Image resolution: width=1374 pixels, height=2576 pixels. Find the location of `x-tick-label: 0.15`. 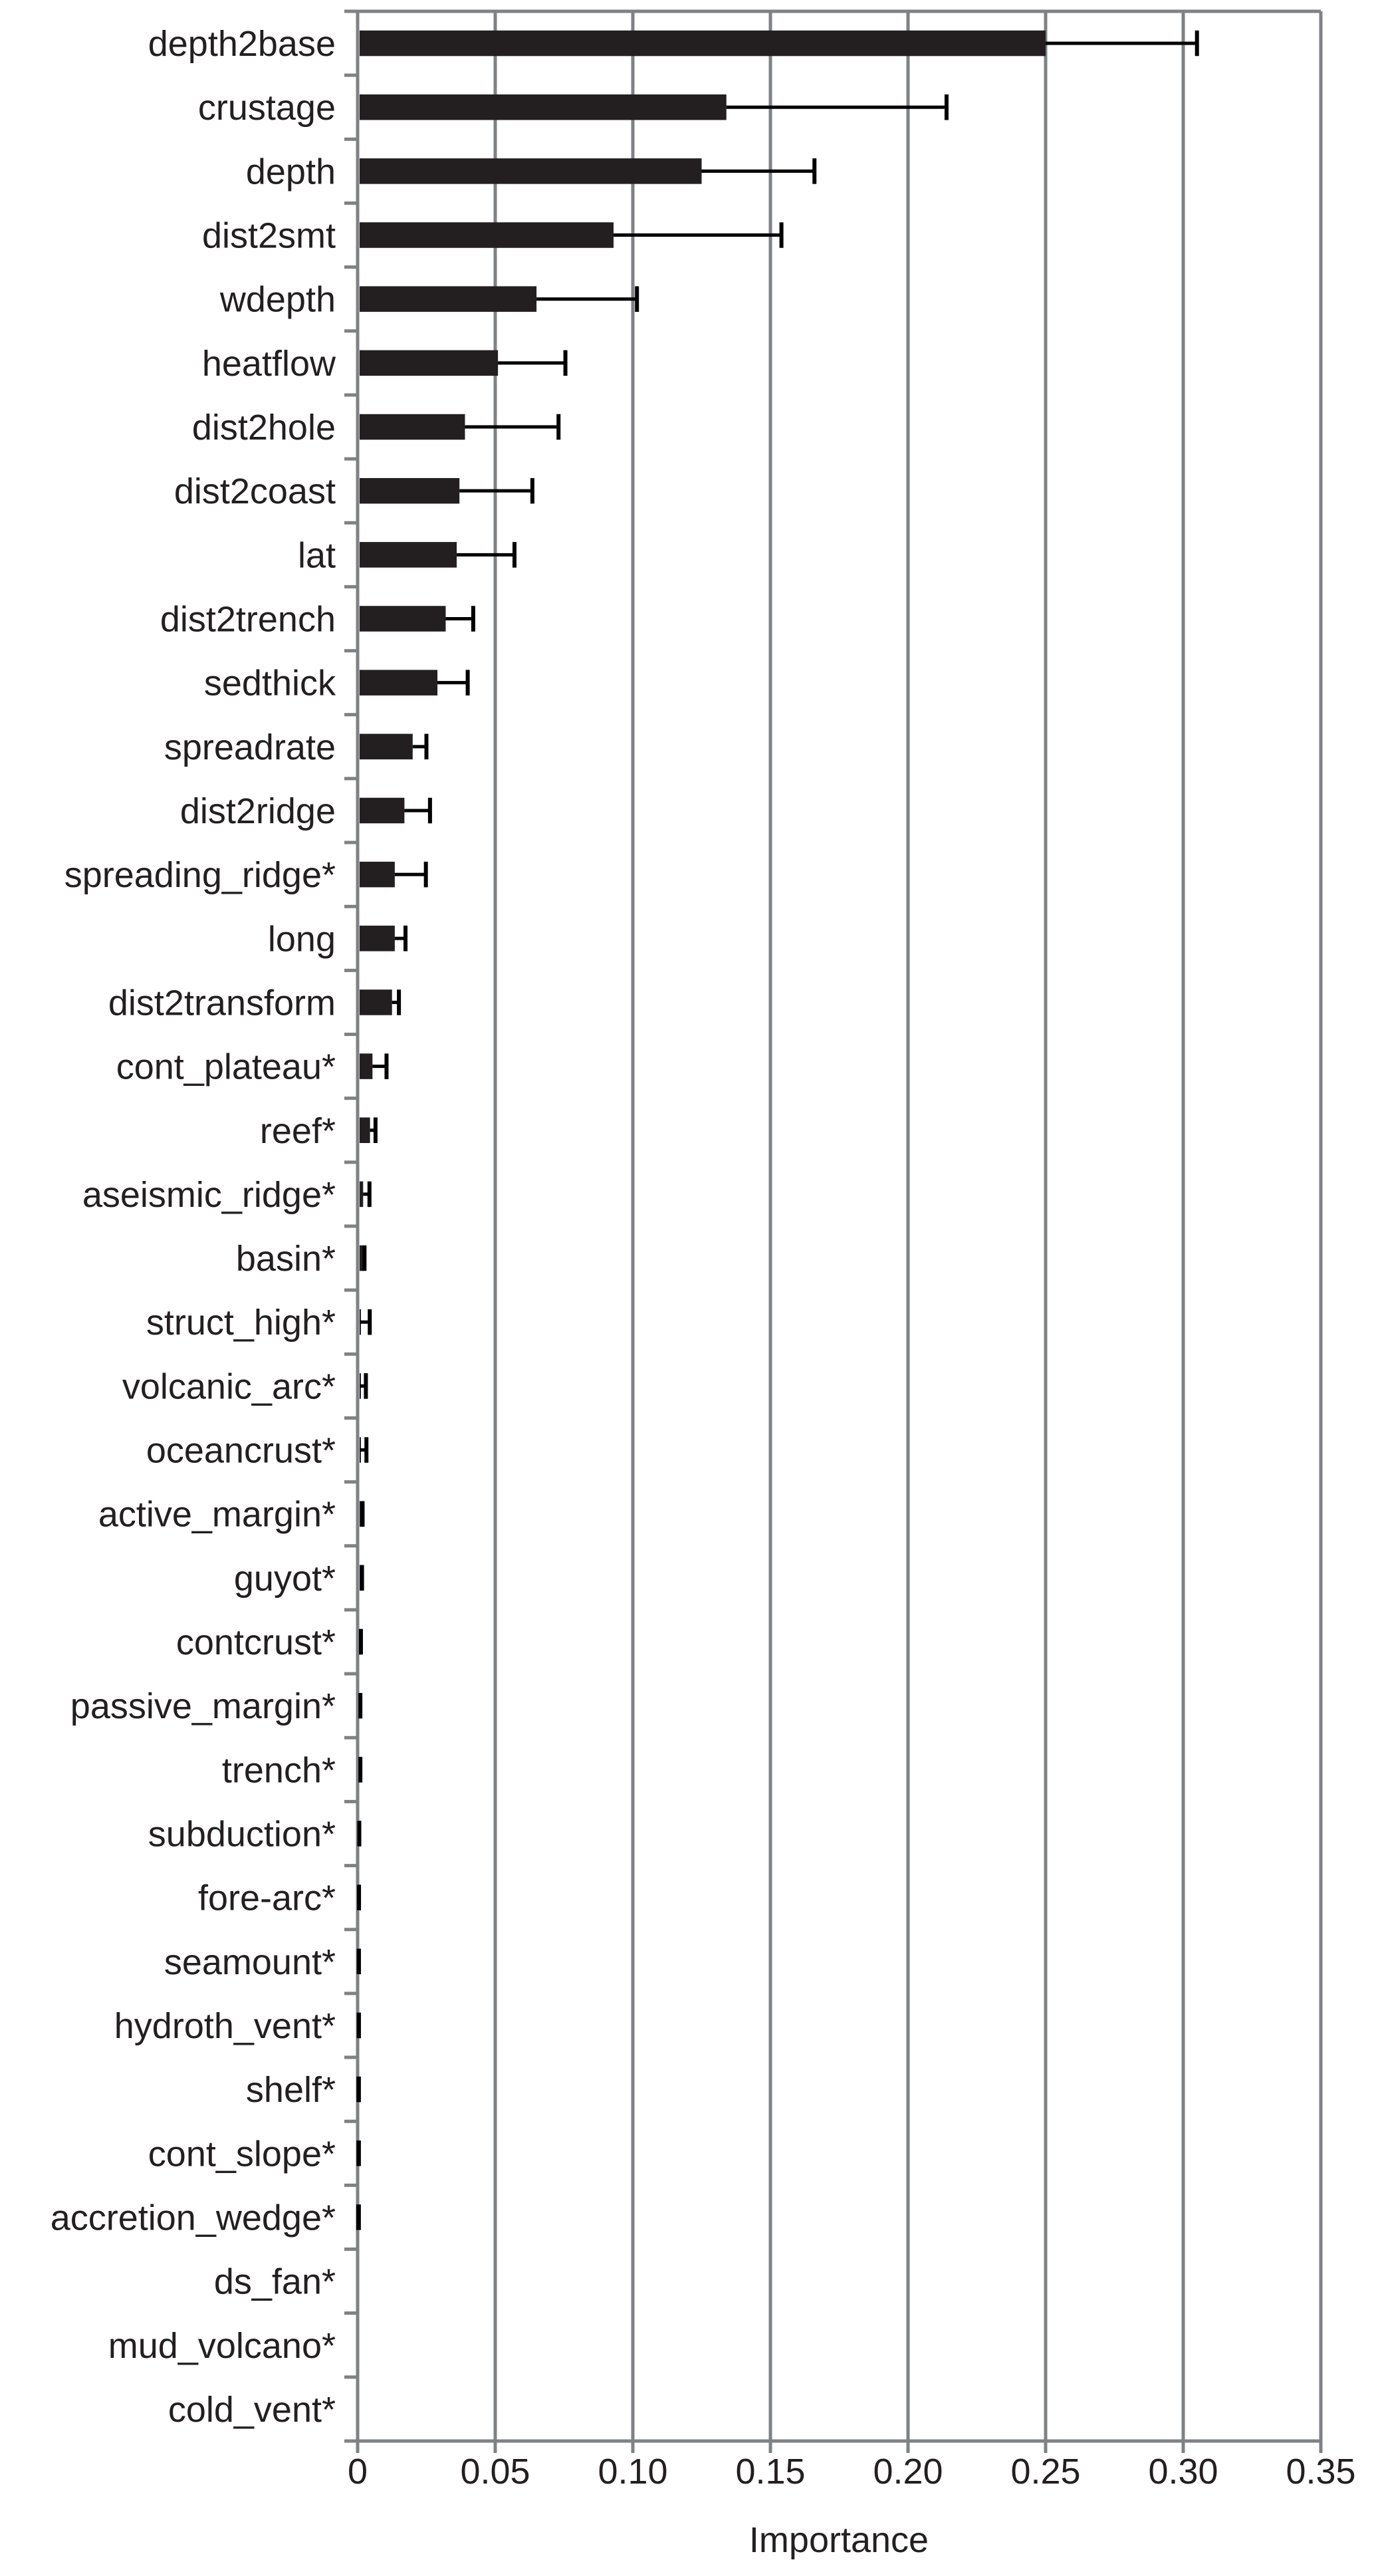

x-tick-label: 0.15 is located at coordinates (770, 2472).